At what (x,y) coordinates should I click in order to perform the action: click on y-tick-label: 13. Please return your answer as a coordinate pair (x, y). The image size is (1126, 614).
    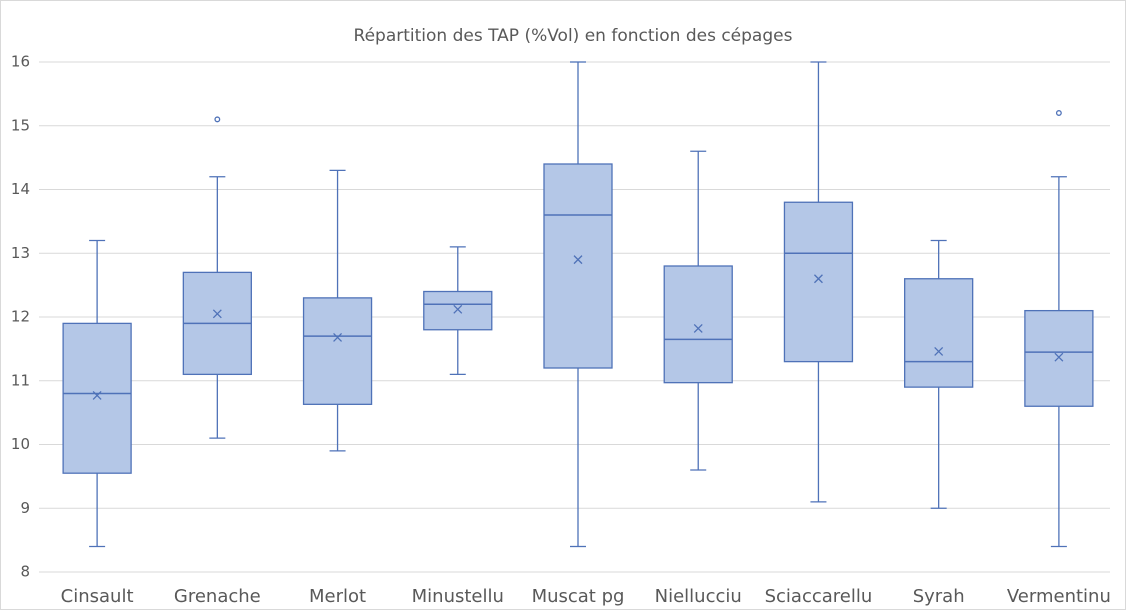
    Looking at the image, I should click on (20, 253).